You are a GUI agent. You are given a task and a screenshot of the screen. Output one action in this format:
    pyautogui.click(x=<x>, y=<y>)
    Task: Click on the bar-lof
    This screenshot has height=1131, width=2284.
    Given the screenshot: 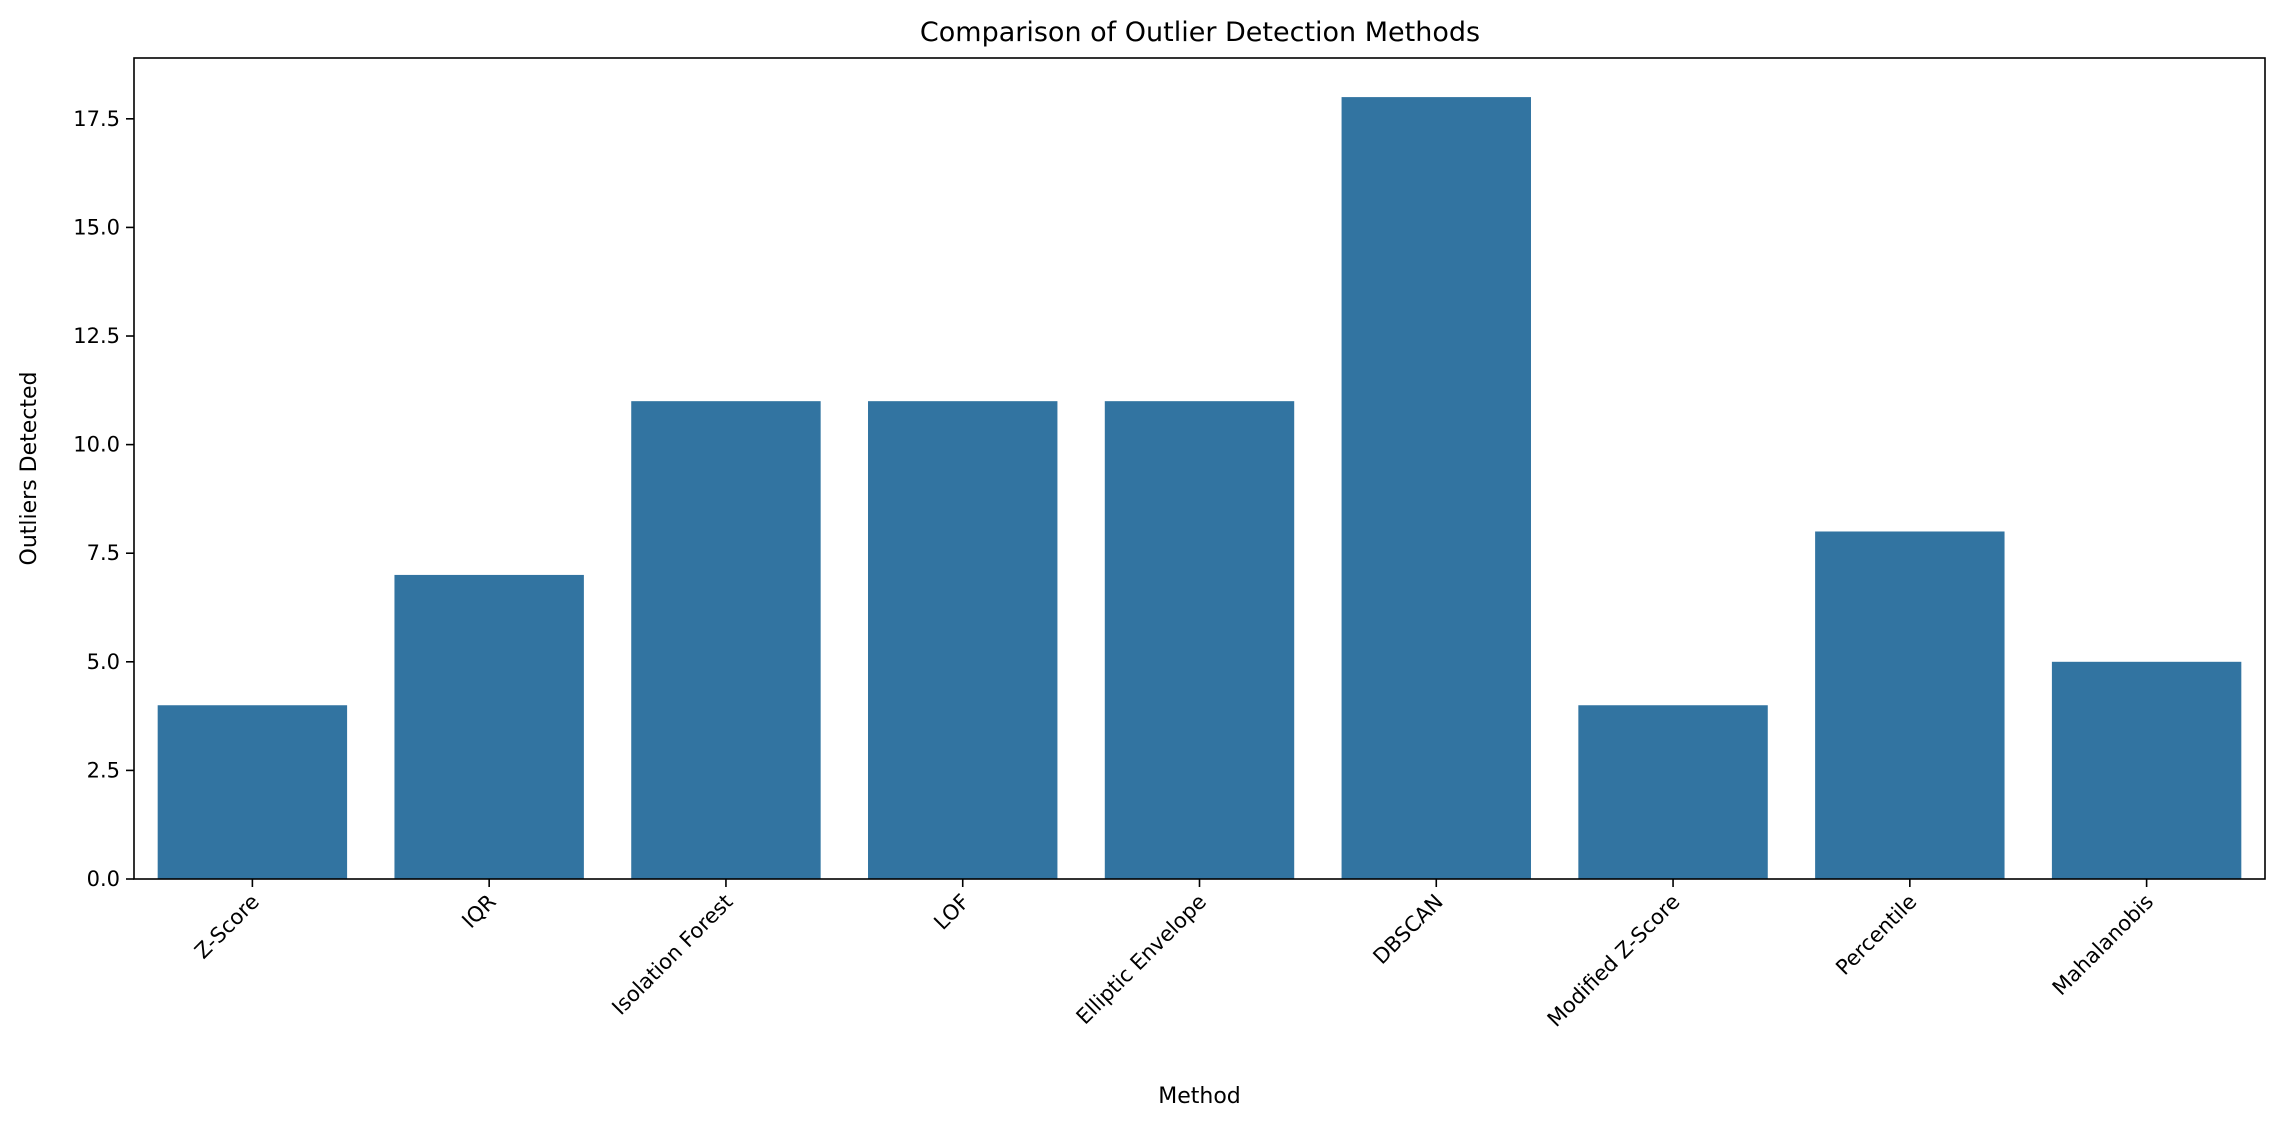 What is the action you would take?
    pyautogui.click(x=963, y=640)
    